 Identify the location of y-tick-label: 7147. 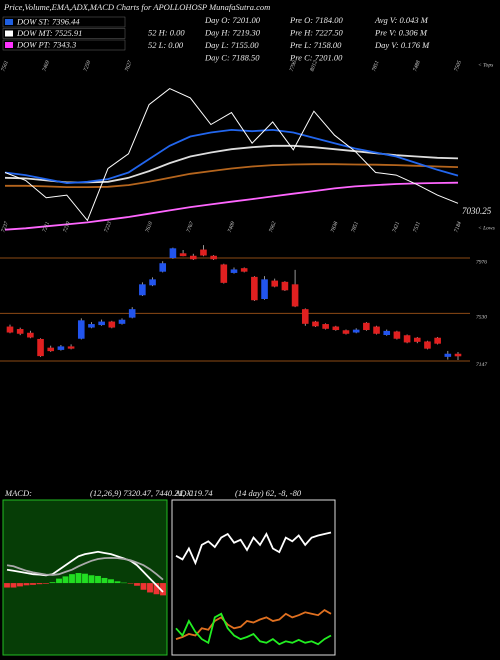
(481, 364).